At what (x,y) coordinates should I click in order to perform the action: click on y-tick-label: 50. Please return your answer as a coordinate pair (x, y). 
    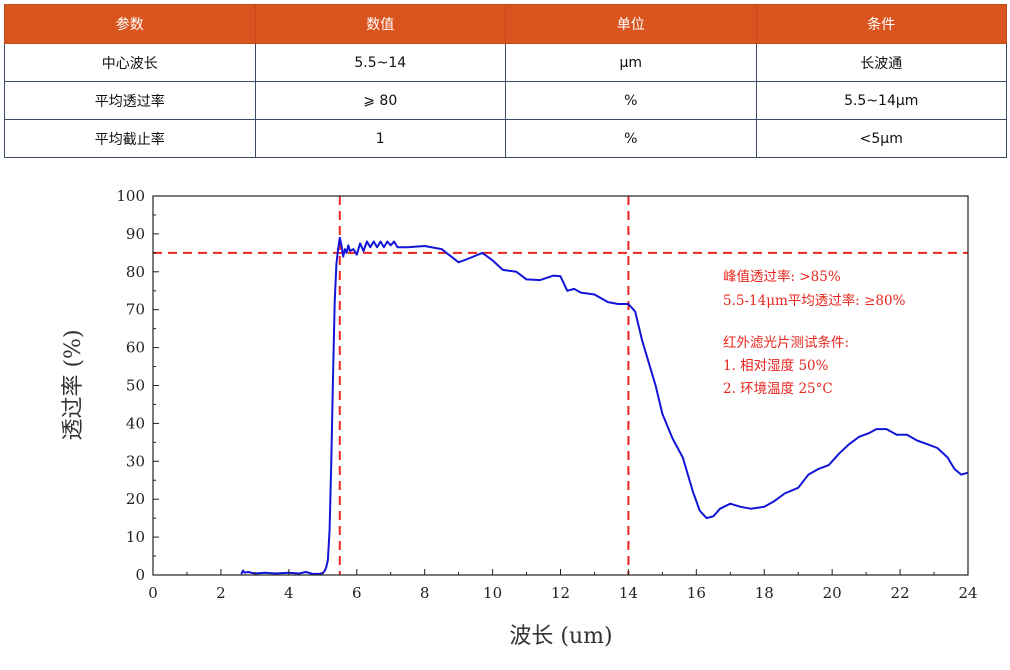
    Looking at the image, I should click on (135, 386).